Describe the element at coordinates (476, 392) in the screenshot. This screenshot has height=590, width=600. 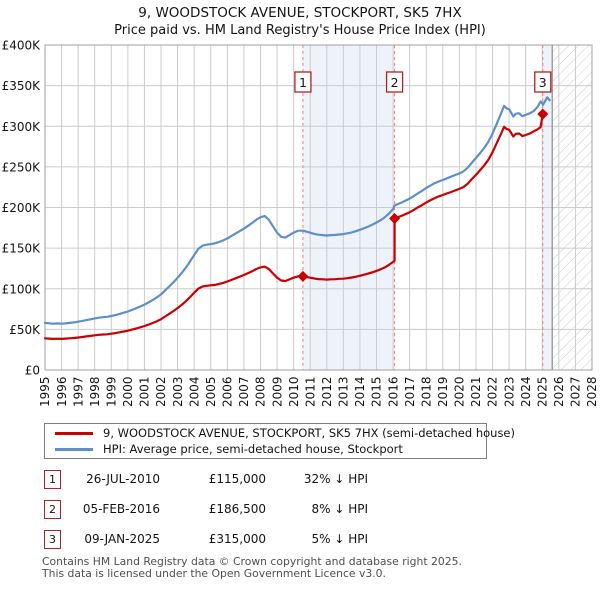
I see `x-tick-label: 2021` at that location.